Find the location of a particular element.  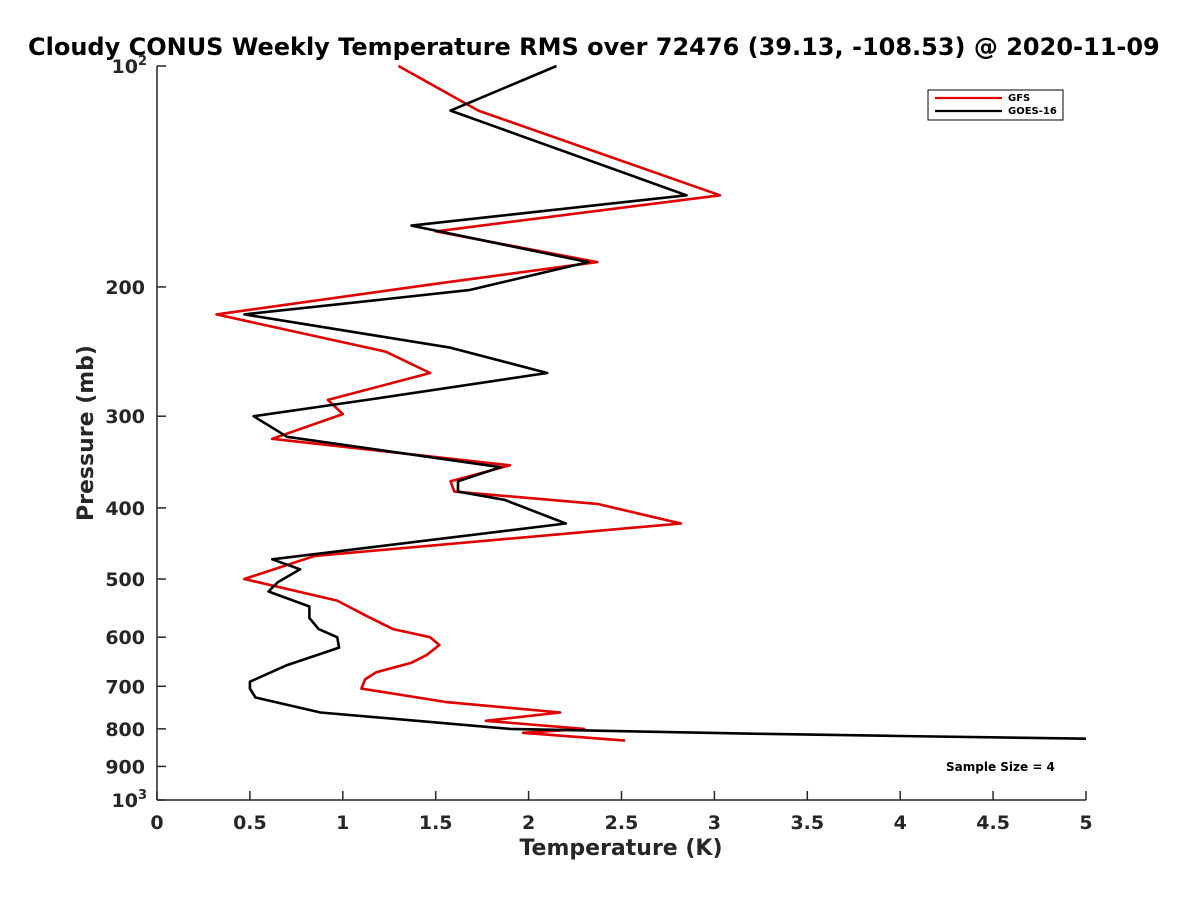

y-axis-label: Pressure (mb) is located at coordinates (86, 433).